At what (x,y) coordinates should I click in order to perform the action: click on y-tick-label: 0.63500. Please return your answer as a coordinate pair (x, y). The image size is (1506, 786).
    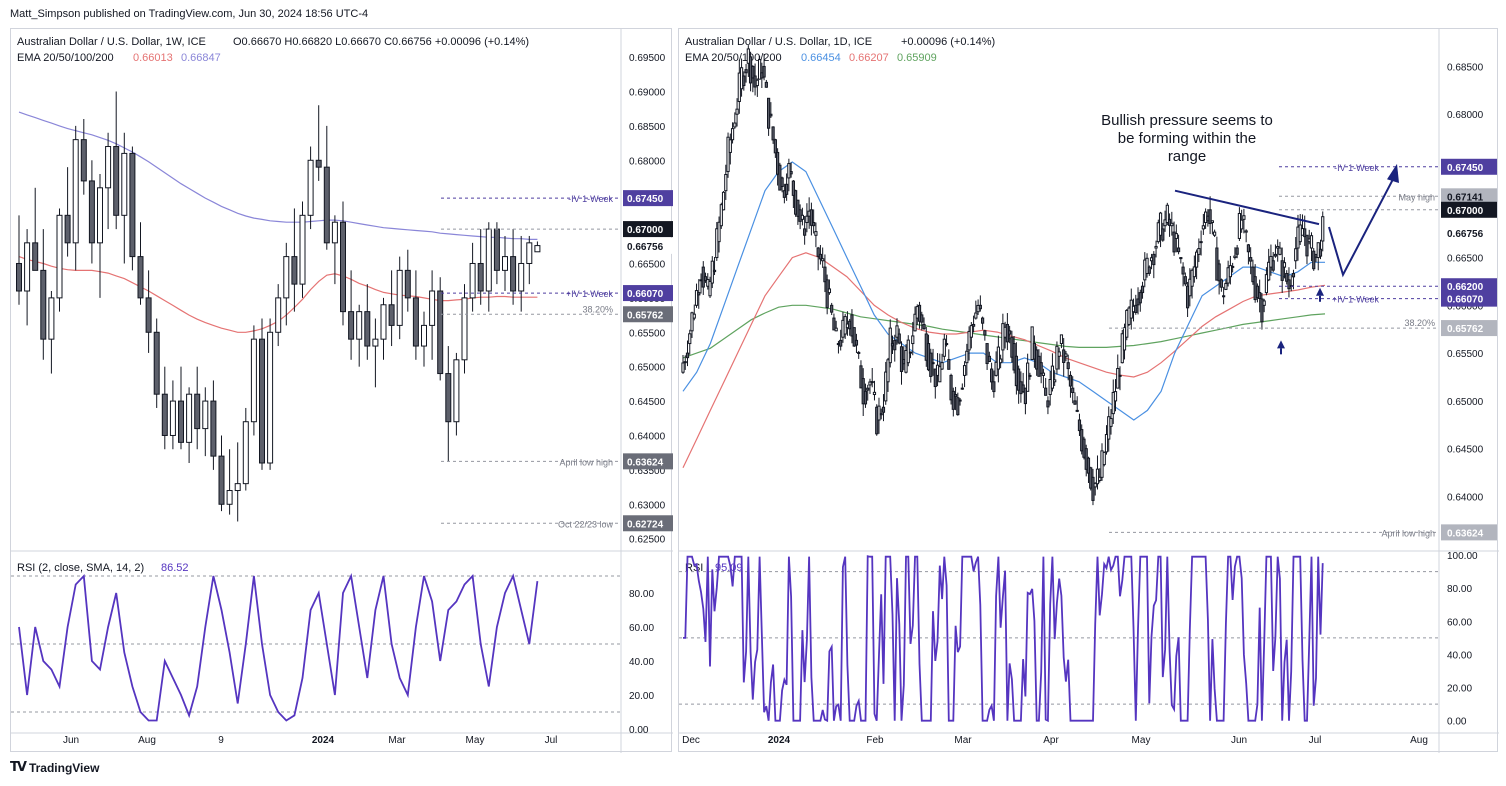
    Looking at the image, I should click on (647, 471).